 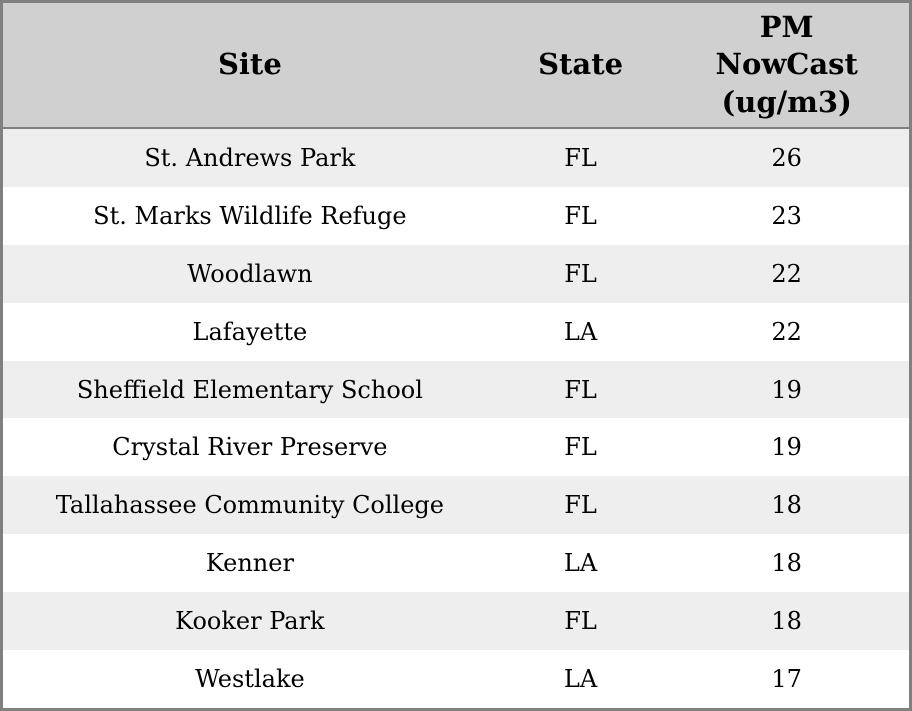 I want to click on site-cell: Kenner, so click(x=249, y=563).